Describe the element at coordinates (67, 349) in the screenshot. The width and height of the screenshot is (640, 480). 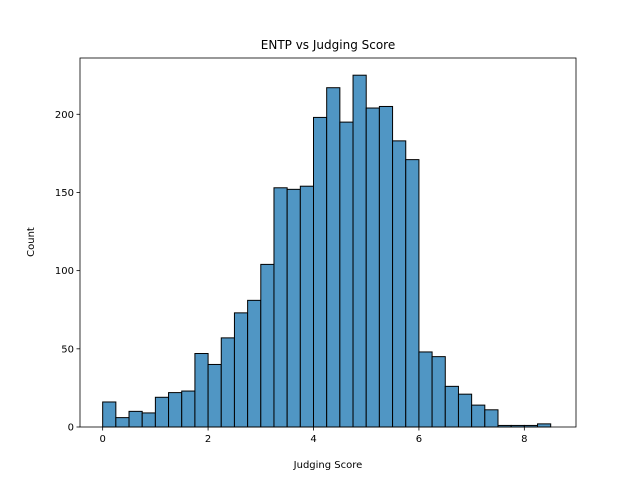
I see `y-tick-label: 50` at that location.